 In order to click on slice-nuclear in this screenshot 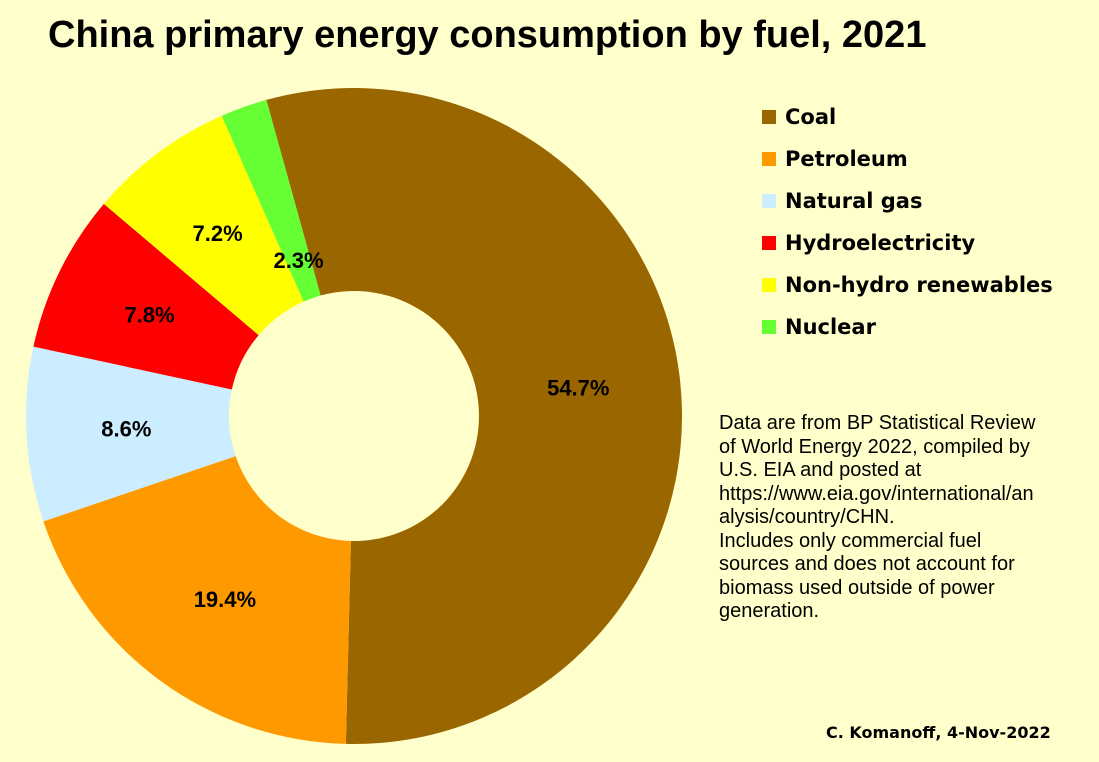, I will do `click(271, 200)`.